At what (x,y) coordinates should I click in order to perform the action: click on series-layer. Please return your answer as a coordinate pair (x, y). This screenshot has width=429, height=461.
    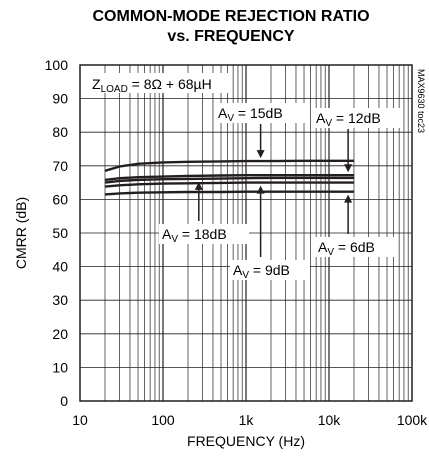
    Looking at the image, I should click on (229, 177).